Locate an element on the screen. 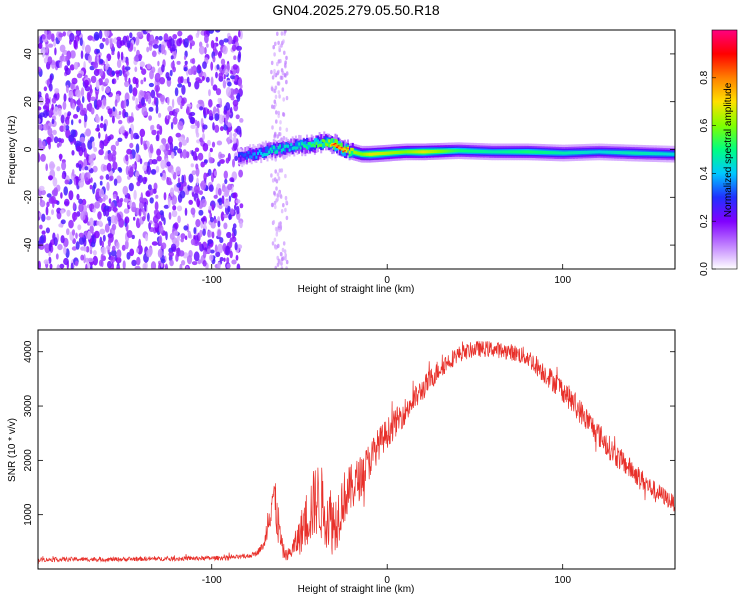 The image size is (750, 600). colorbar-frame is located at coordinates (724, 149).